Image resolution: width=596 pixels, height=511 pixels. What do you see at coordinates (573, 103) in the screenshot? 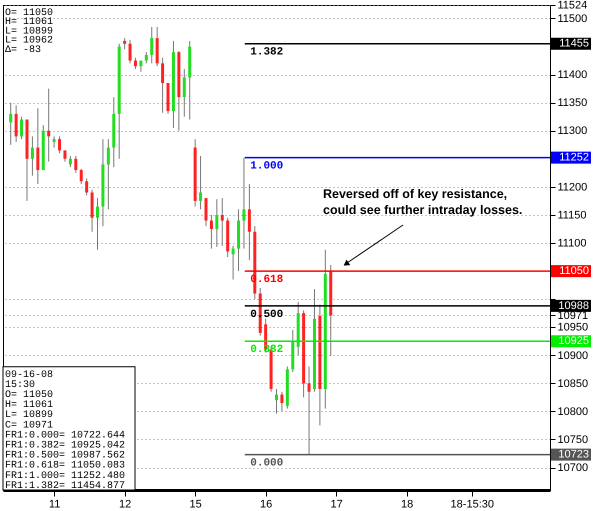
I see `y-tick-label: 11350` at bounding box center [573, 103].